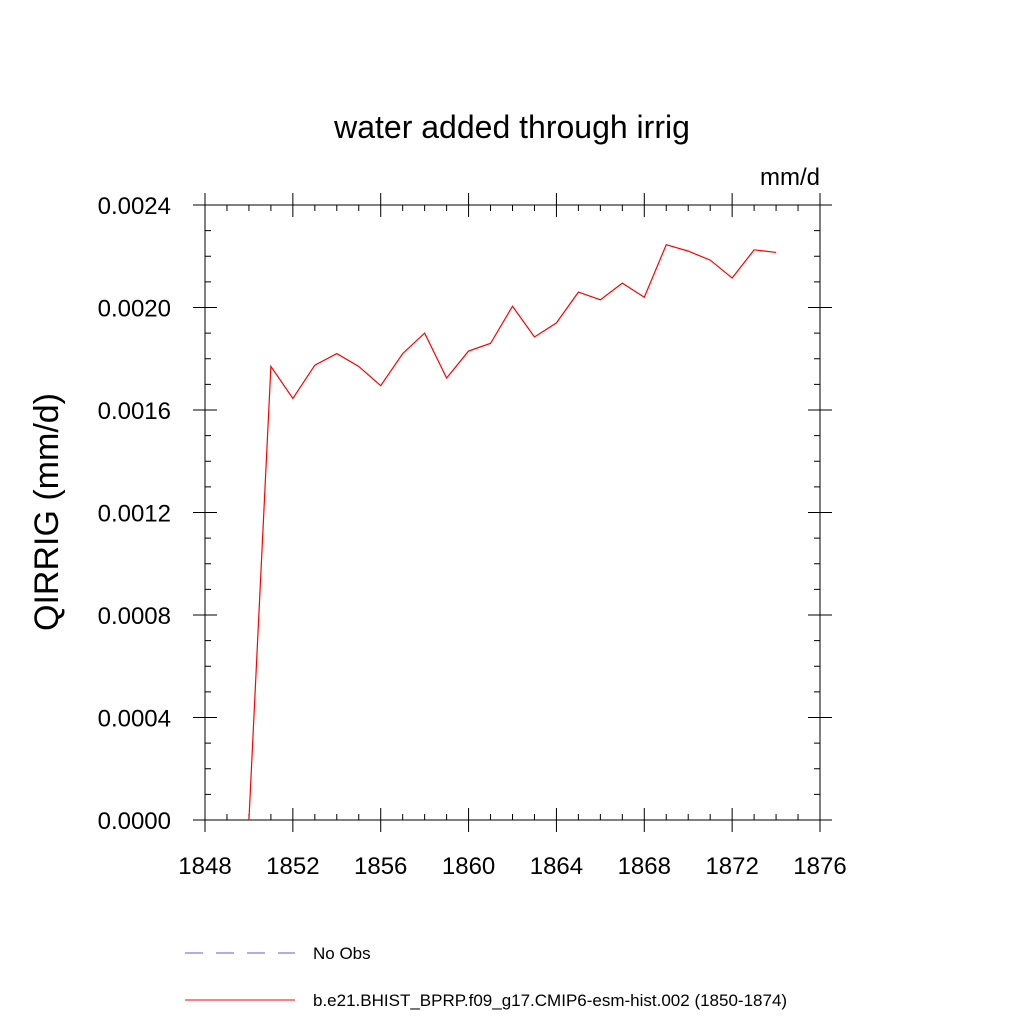  Describe the element at coordinates (512, 866) in the screenshot. I see `x-tick-labels: 1848 1852 1856 1860 1864 1868 1872 1876` at that location.